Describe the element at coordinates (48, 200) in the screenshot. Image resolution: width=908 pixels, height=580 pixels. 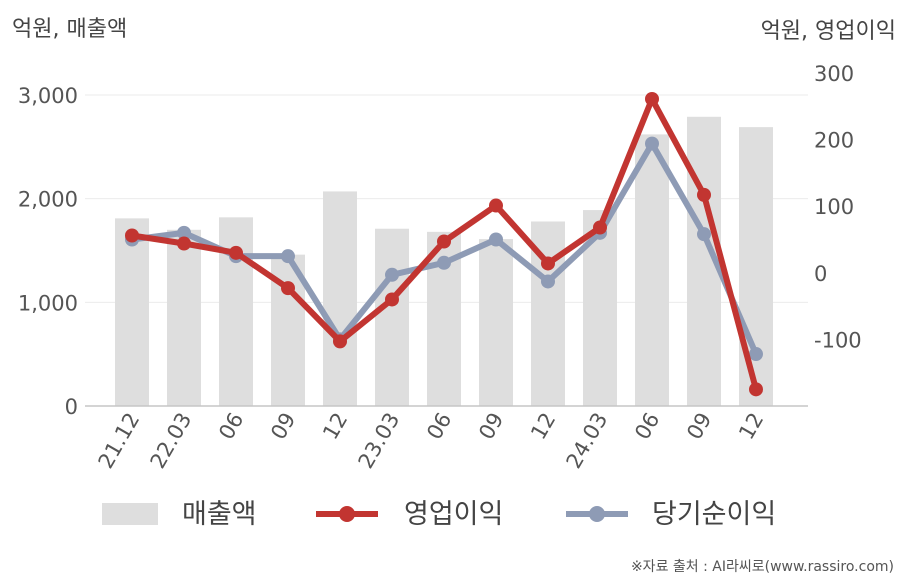
I see `left-tick-label: 2,000` at that location.